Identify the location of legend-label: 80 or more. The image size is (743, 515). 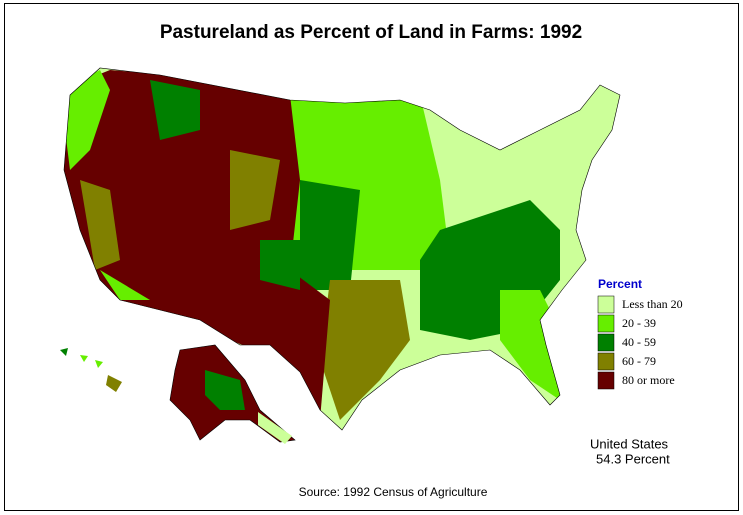
(648, 380).